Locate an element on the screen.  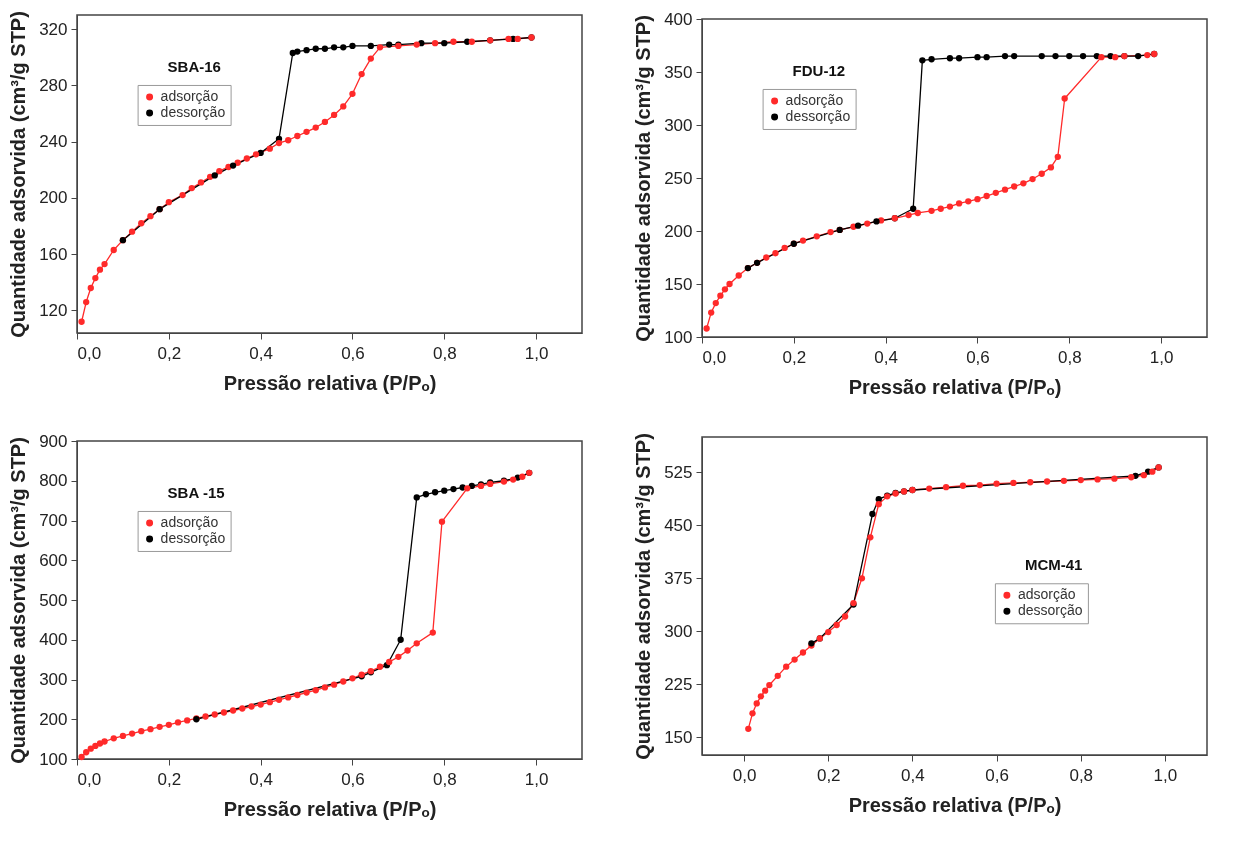
text: MCM-41 is located at coordinates (1053, 565).